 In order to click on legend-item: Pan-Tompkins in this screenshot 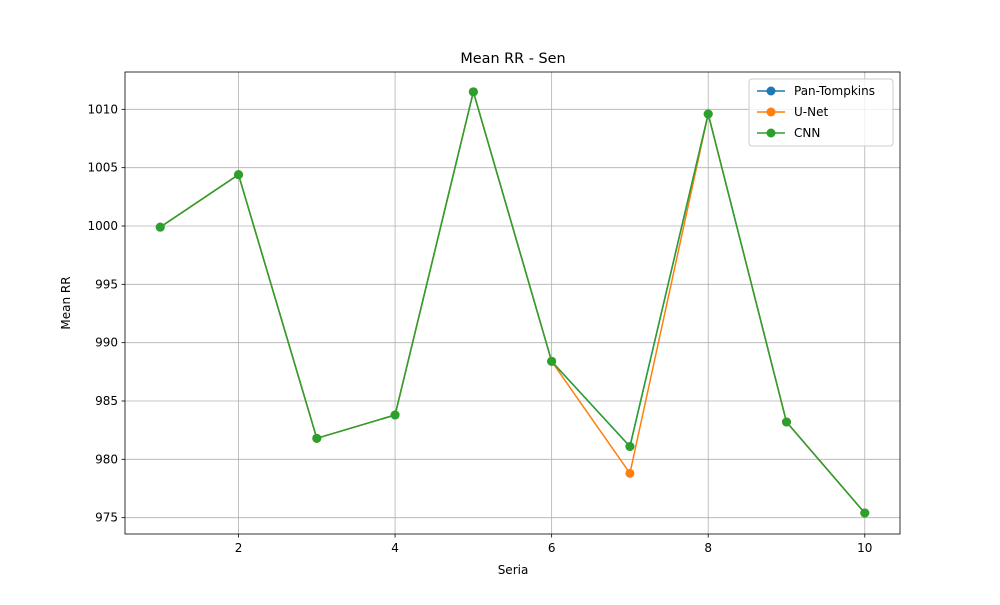, I will do `click(816, 91)`.